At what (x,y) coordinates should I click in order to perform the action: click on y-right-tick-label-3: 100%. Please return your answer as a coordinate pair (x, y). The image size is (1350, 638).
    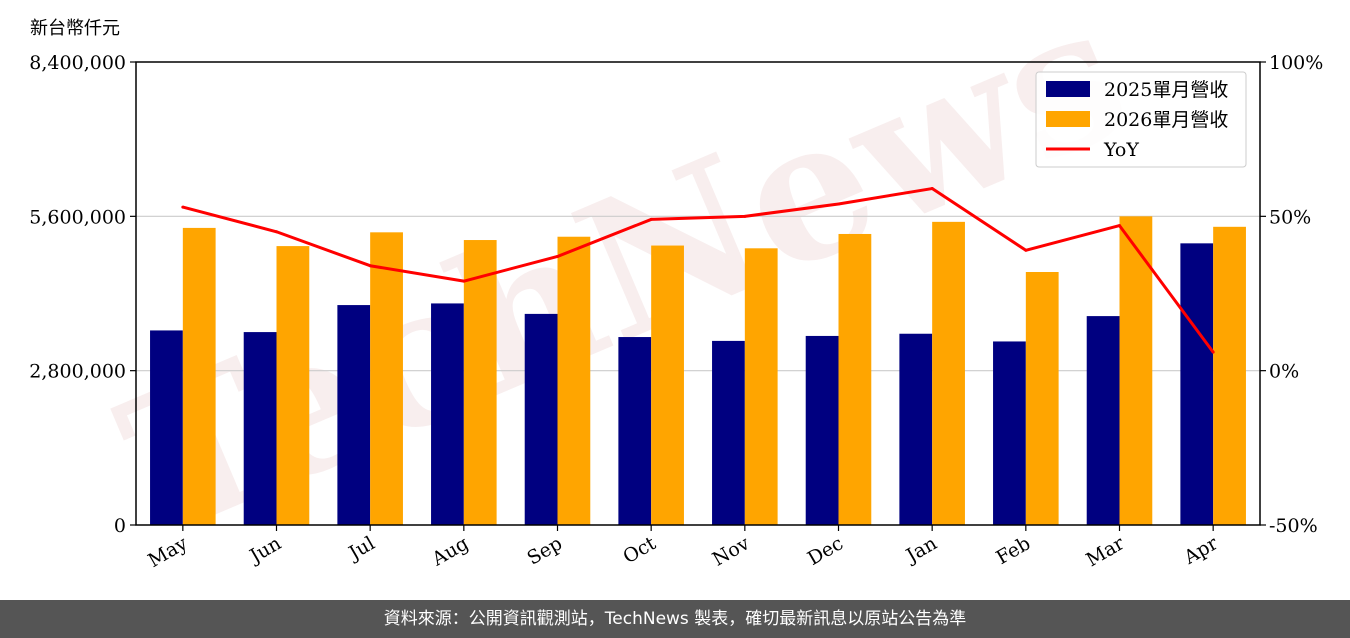
    Looking at the image, I should click on (1296, 63).